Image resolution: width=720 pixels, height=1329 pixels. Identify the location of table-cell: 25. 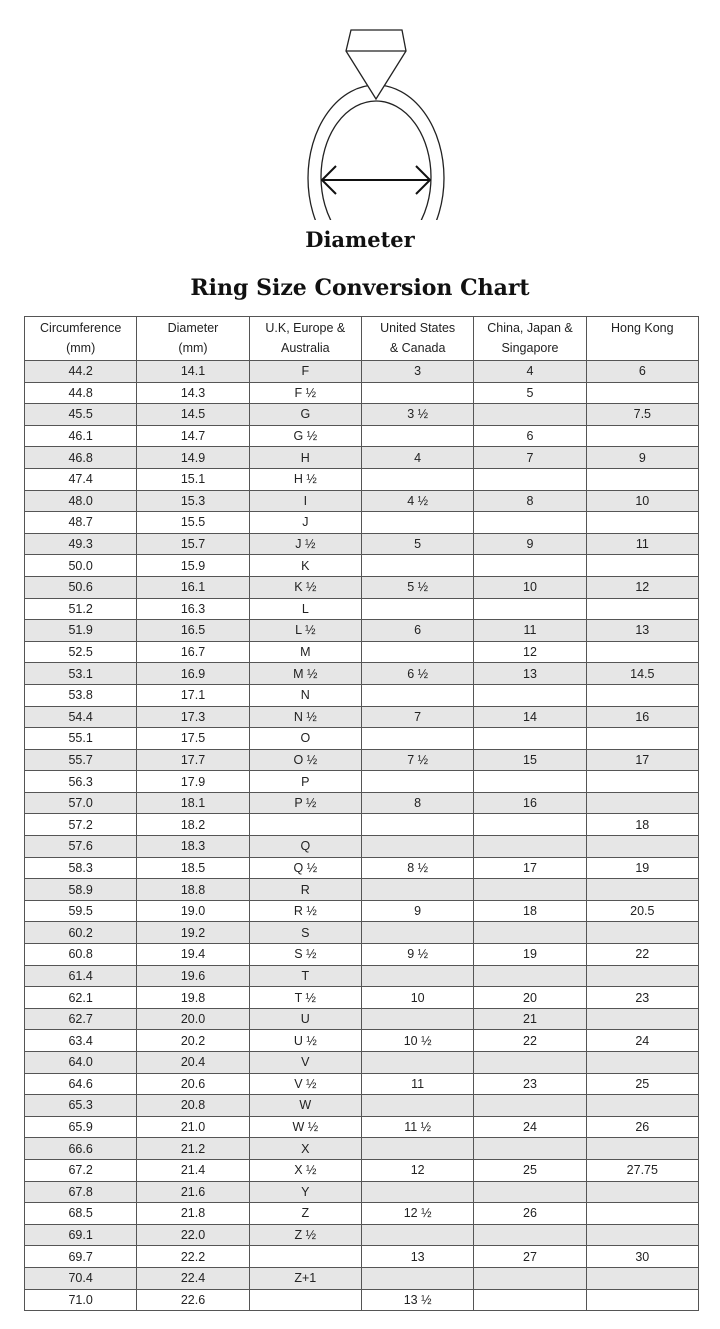
(642, 1084).